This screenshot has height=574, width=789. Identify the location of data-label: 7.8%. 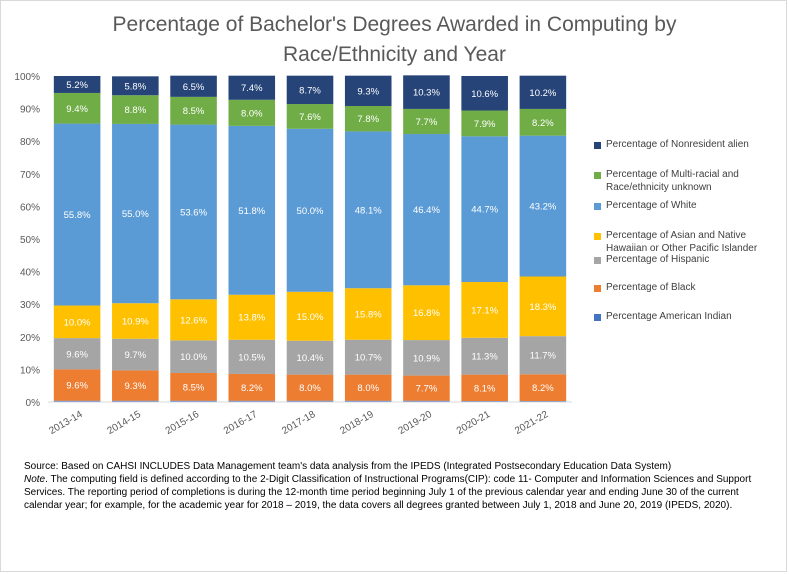
(368, 119).